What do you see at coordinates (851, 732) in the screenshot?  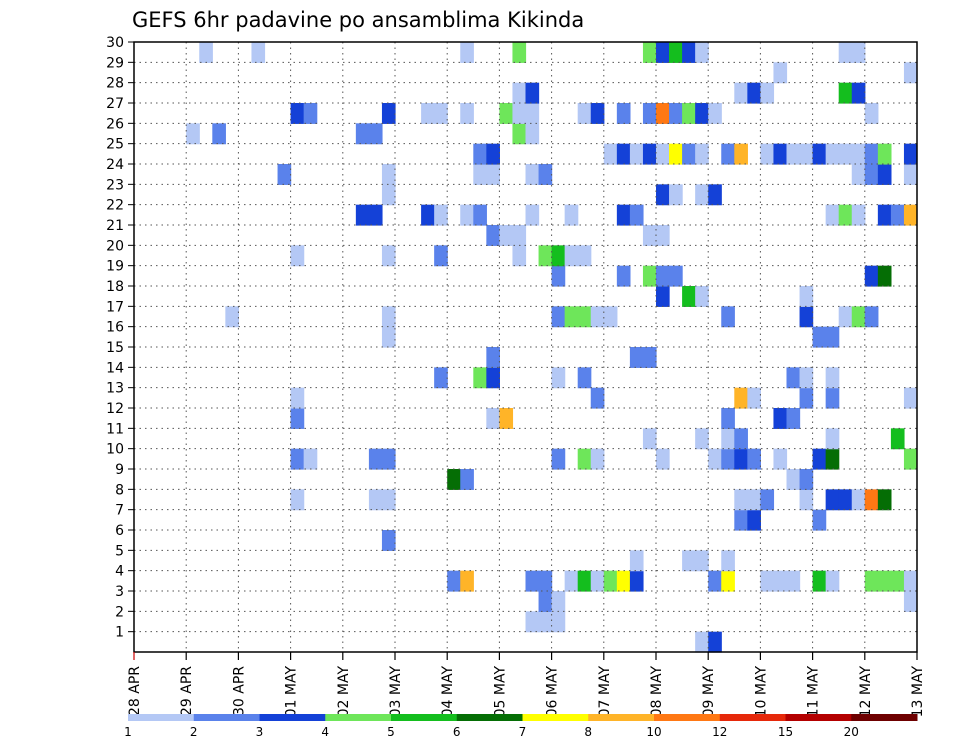 I see `legend-label: 20` at bounding box center [851, 732].